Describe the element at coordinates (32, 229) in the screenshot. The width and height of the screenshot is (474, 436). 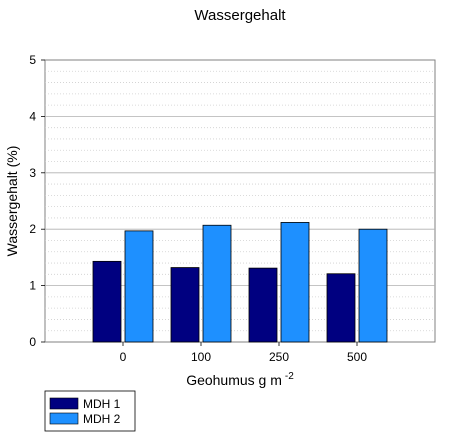
I see `y-tick-label: 2` at that location.